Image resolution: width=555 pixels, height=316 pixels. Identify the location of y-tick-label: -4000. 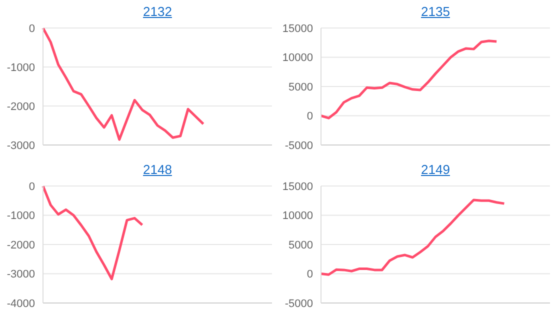
(20, 304).